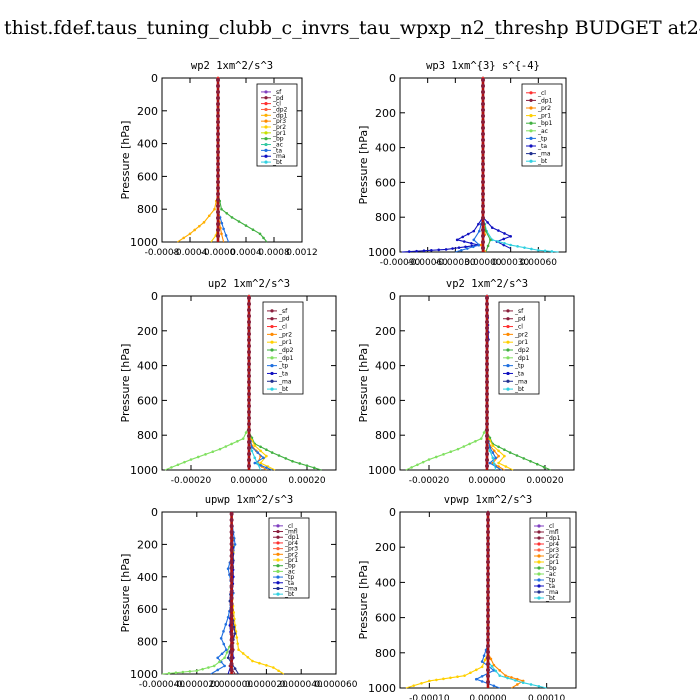  What do you see at coordinates (147, 111) in the screenshot?
I see `y-tick-label: 200` at bounding box center [147, 111].